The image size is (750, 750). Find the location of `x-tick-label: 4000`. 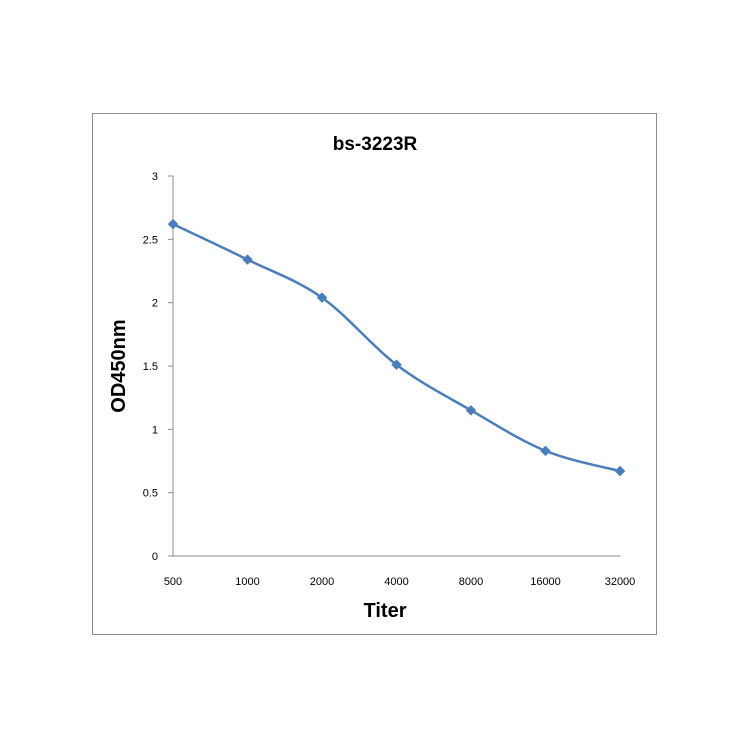

x-tick-label: 4000 is located at coordinates (396, 582).